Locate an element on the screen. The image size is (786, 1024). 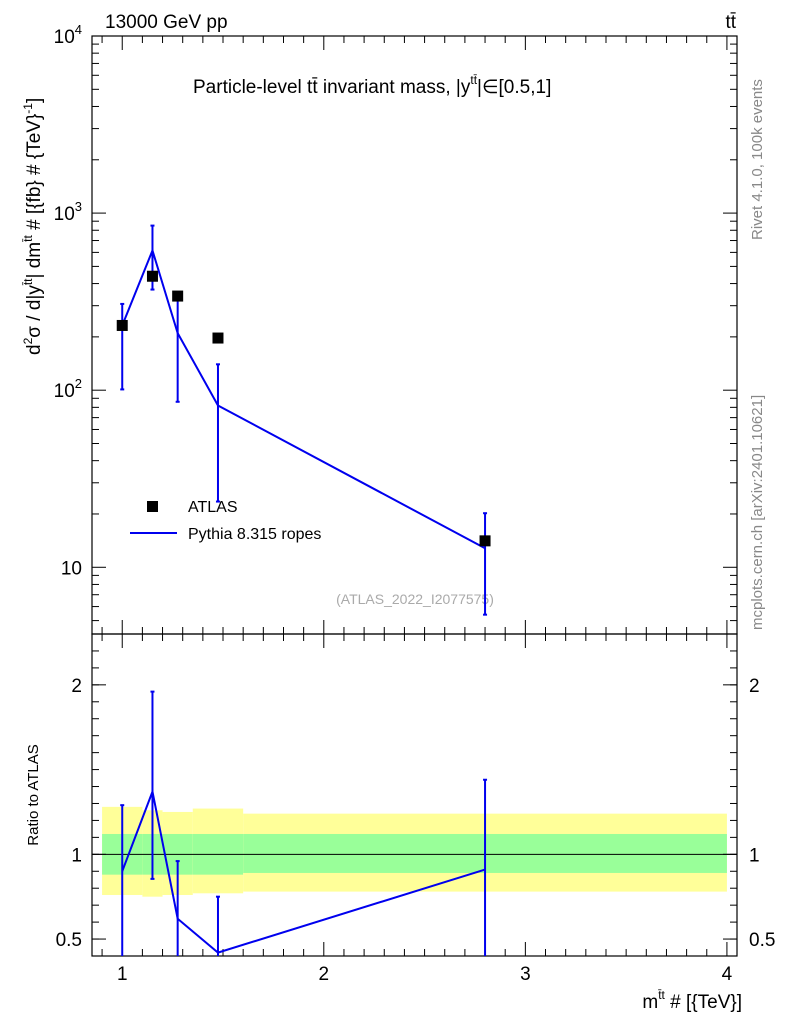
y-tick-label: 10³ is located at coordinates (68, 212).